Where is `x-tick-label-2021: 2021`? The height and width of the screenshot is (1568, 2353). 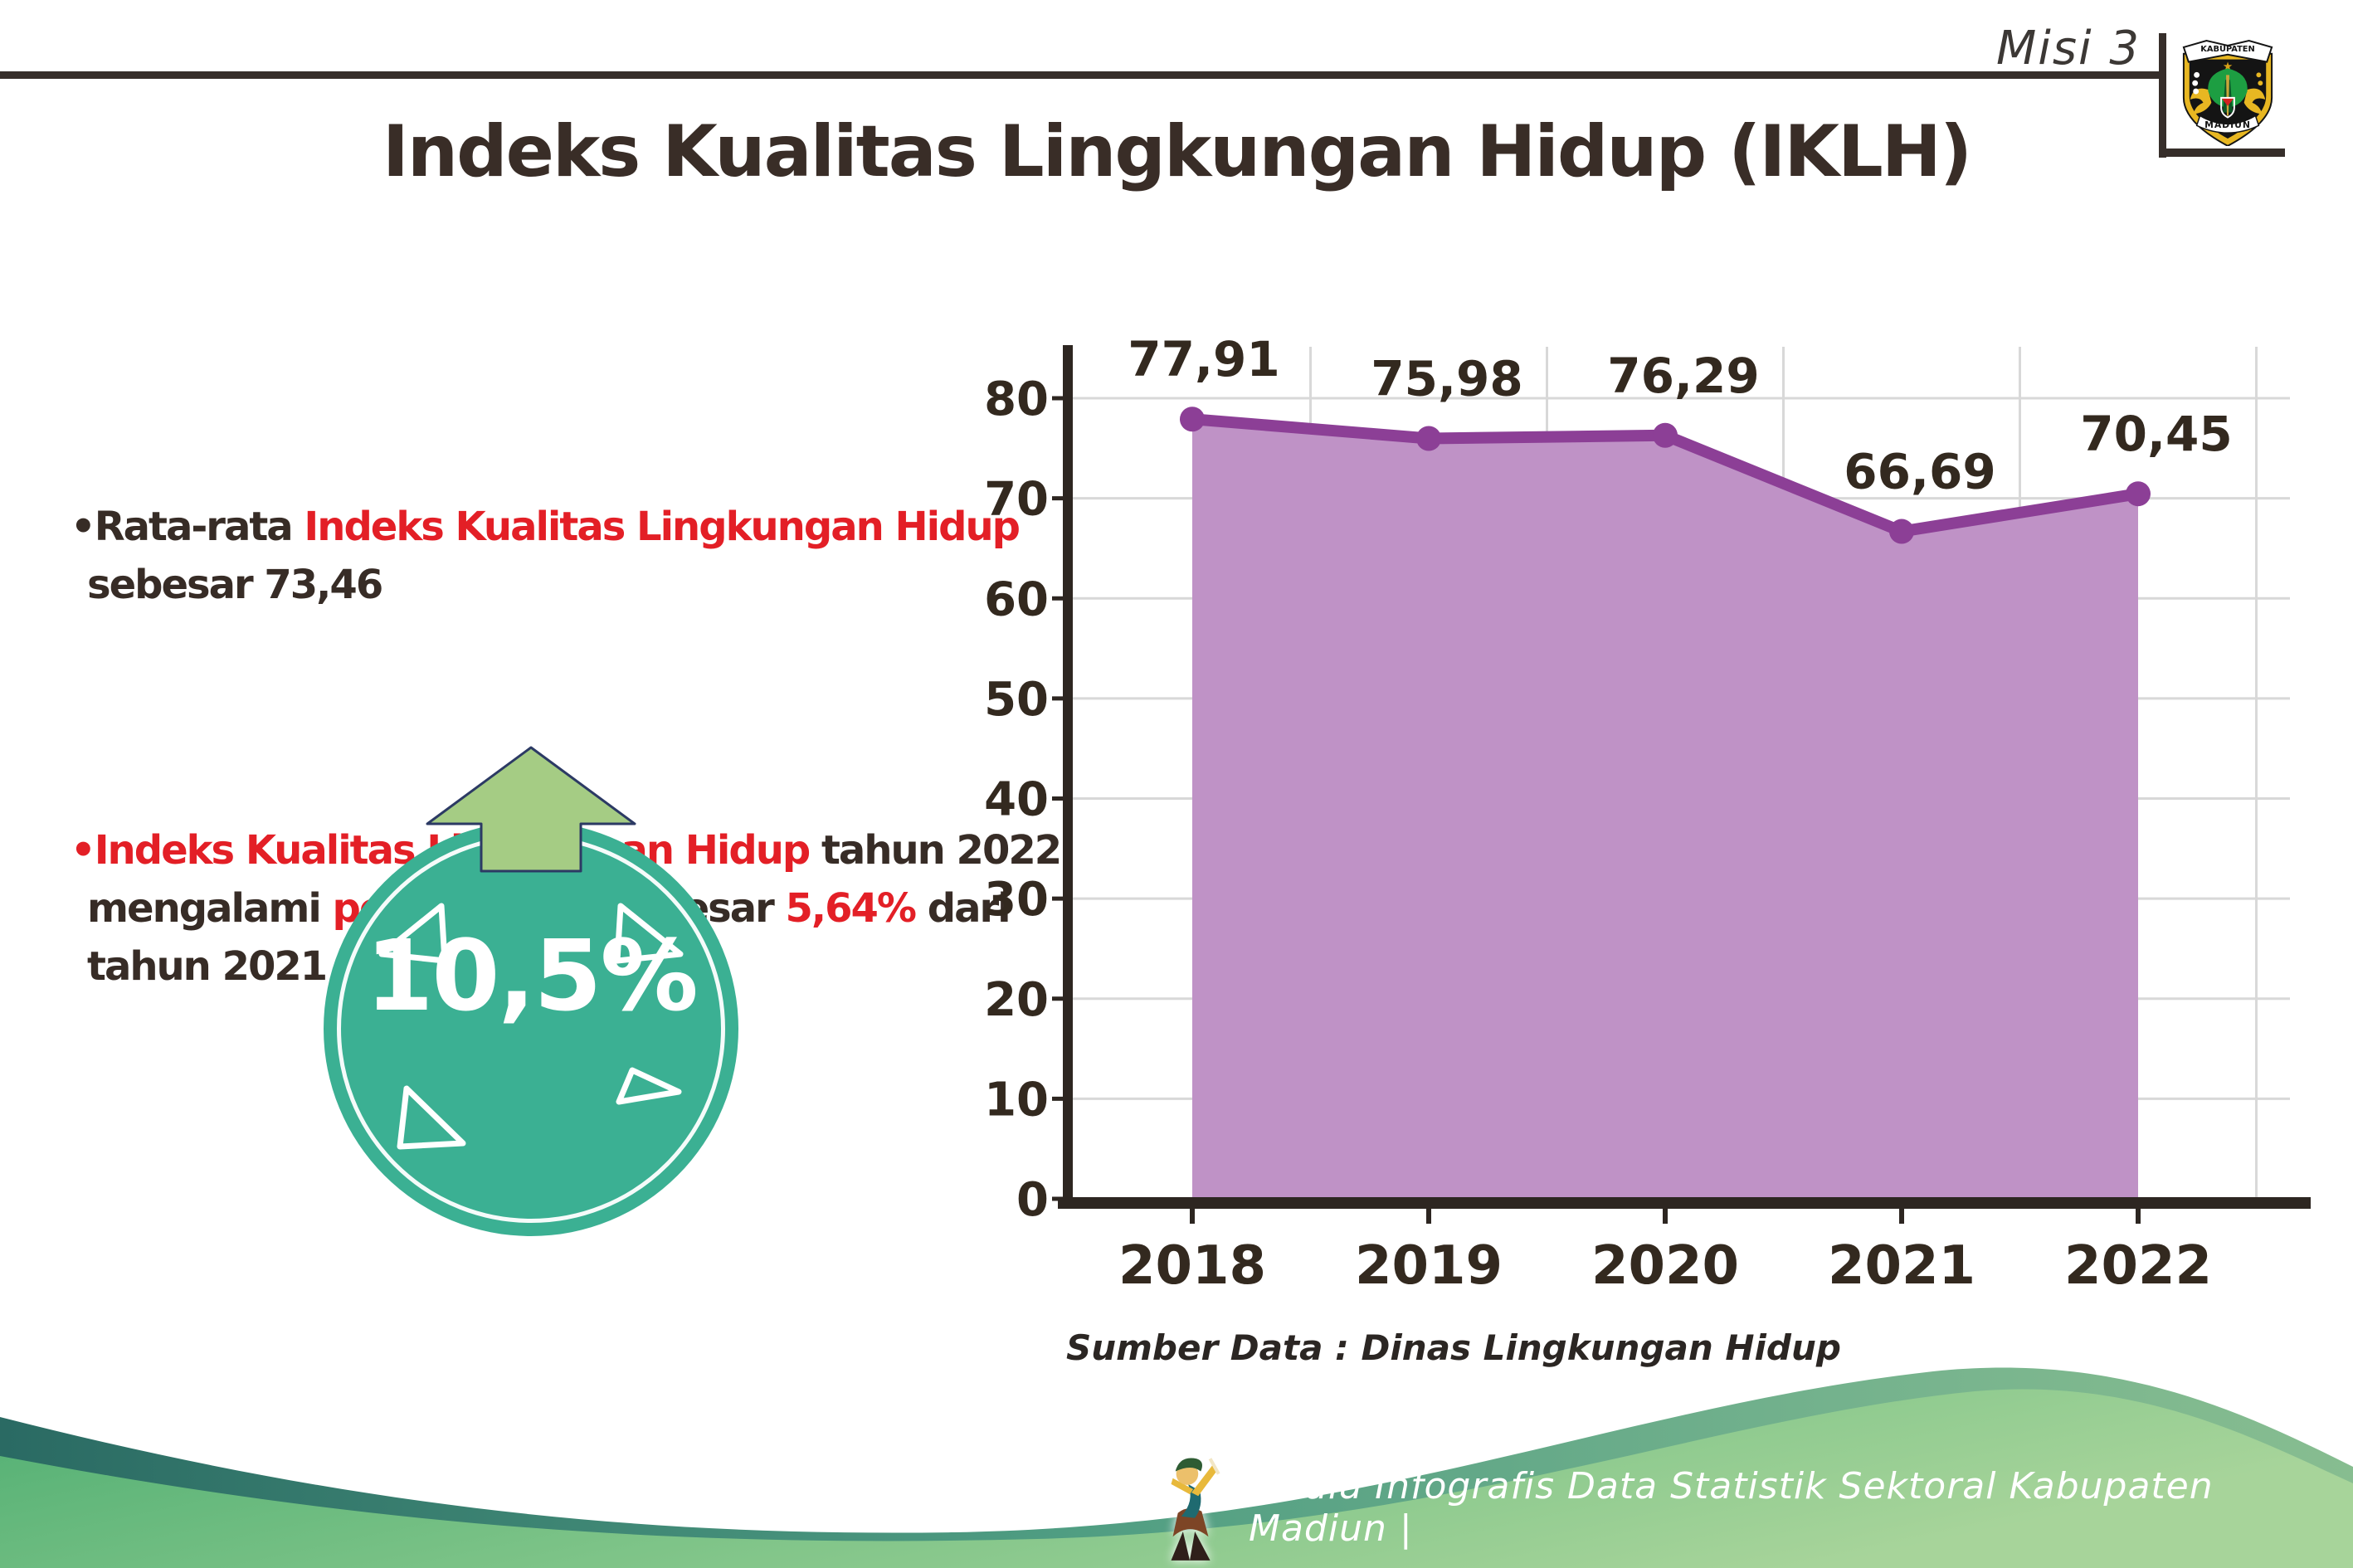
x-tick-label-2021: 2021 is located at coordinates (1901, 1266).